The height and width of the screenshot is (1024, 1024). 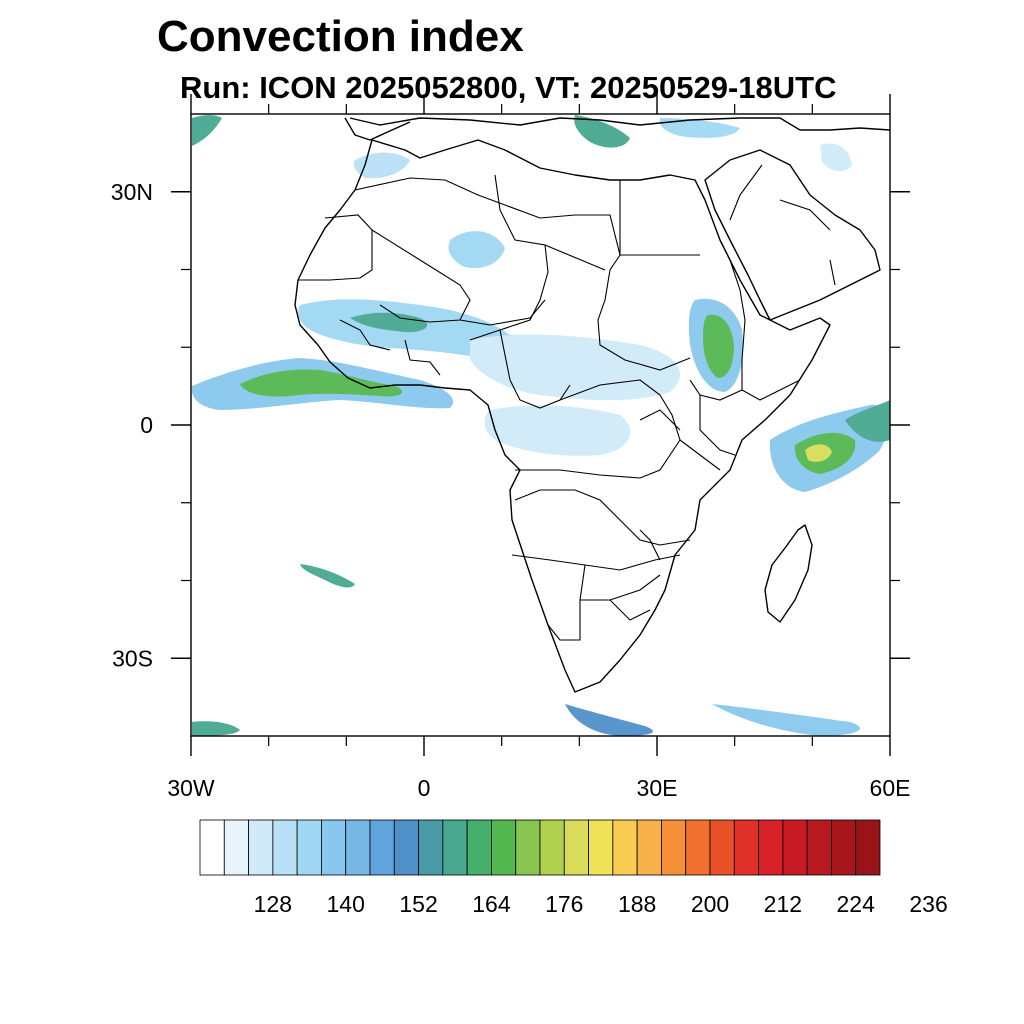 I want to click on shading-east-indian, so click(x=867, y=421).